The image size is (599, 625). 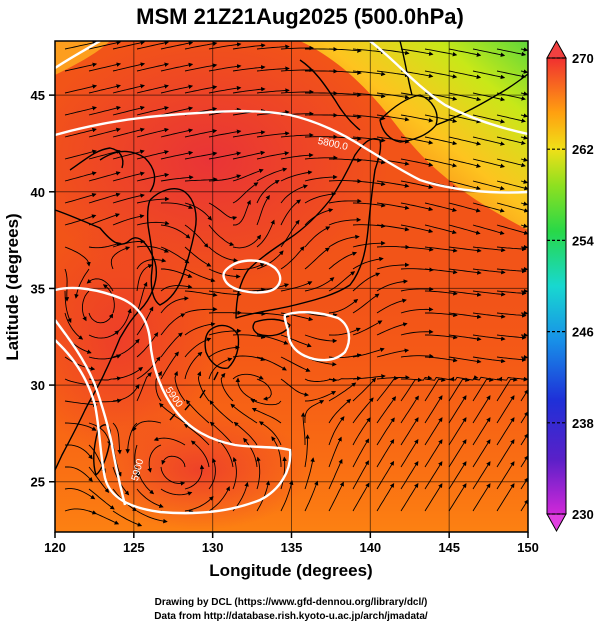 What do you see at coordinates (91, 412) in the screenshot?
I see `contour-5900-coast` at bounding box center [91, 412].